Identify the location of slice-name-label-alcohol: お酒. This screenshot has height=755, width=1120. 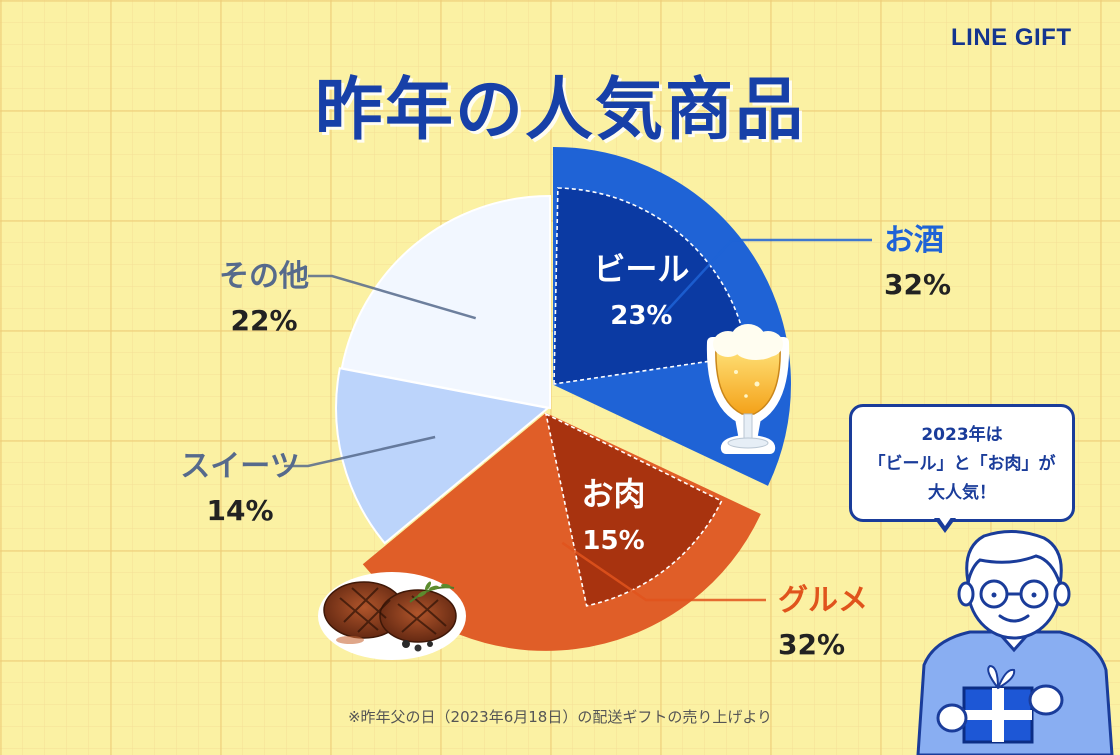
(914, 240).